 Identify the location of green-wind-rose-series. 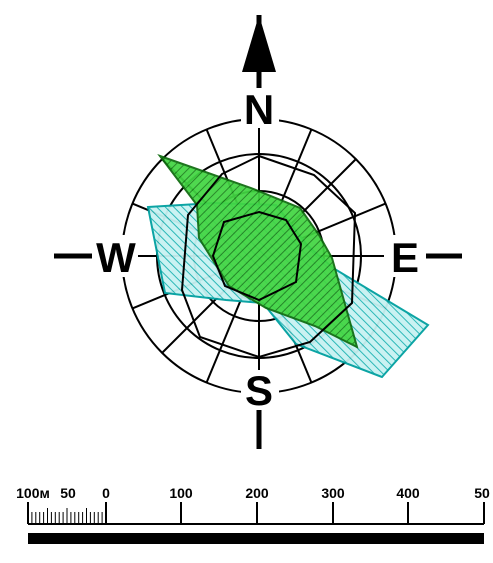
(258, 251).